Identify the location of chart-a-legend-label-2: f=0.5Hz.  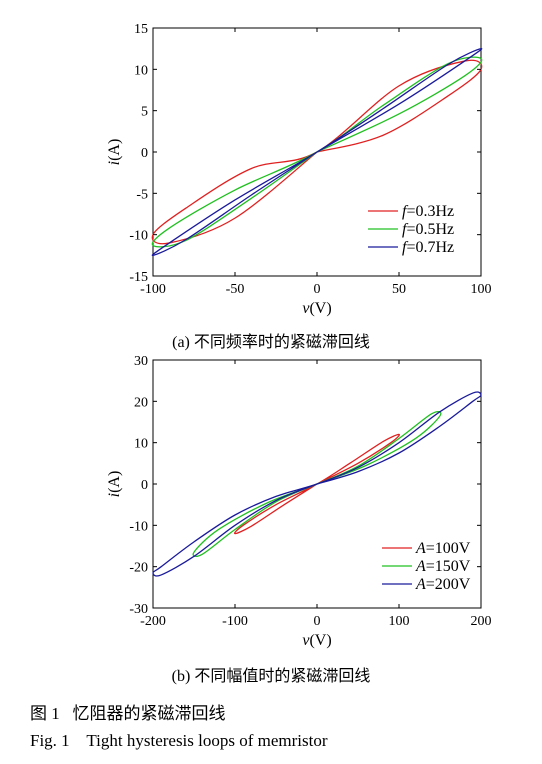
(428, 229).